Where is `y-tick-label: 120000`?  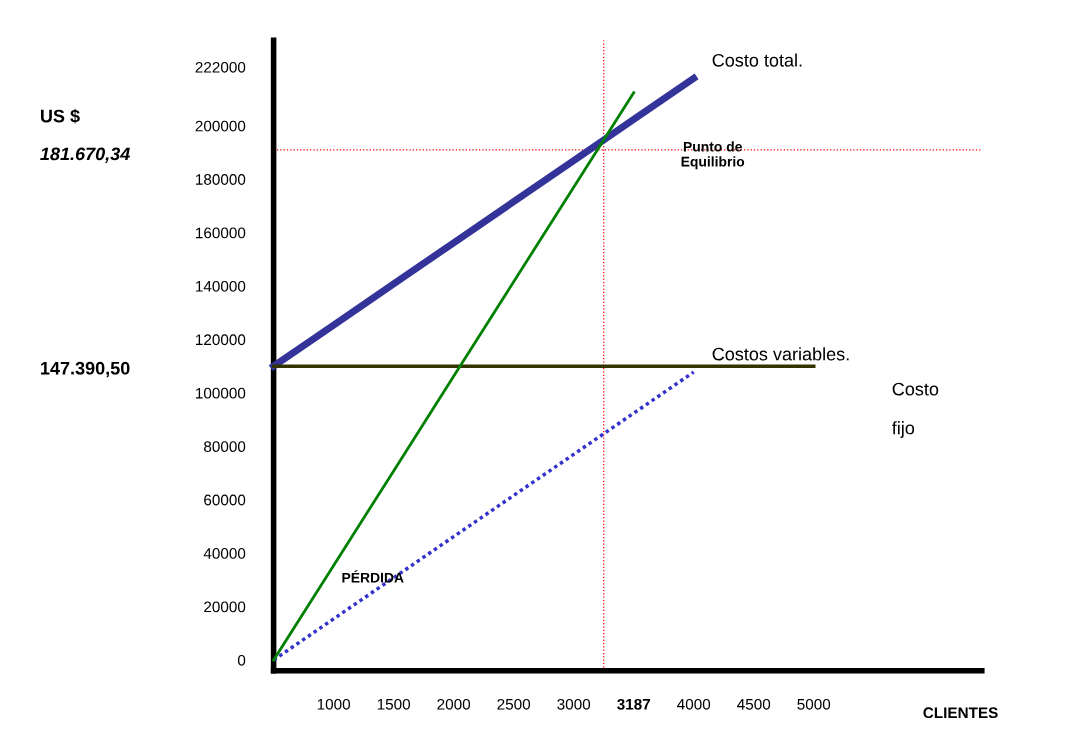
y-tick-label: 120000 is located at coordinates (221, 340).